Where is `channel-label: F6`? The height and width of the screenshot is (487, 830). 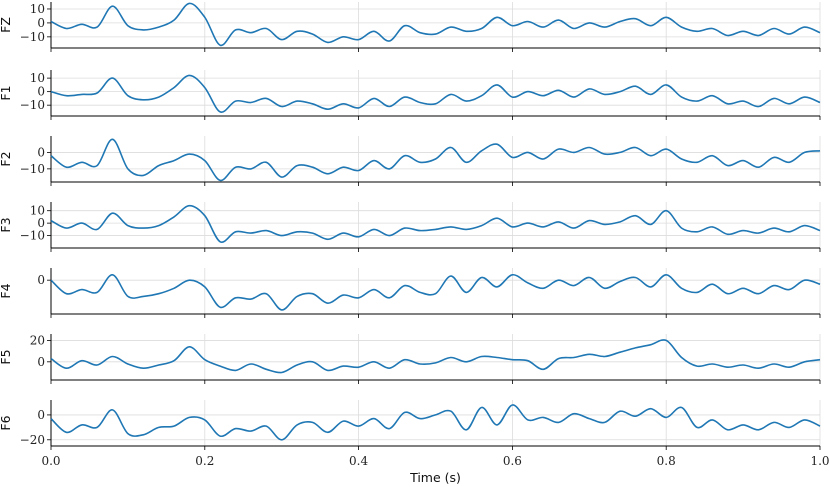
channel-label: F6 is located at coordinates (6, 422).